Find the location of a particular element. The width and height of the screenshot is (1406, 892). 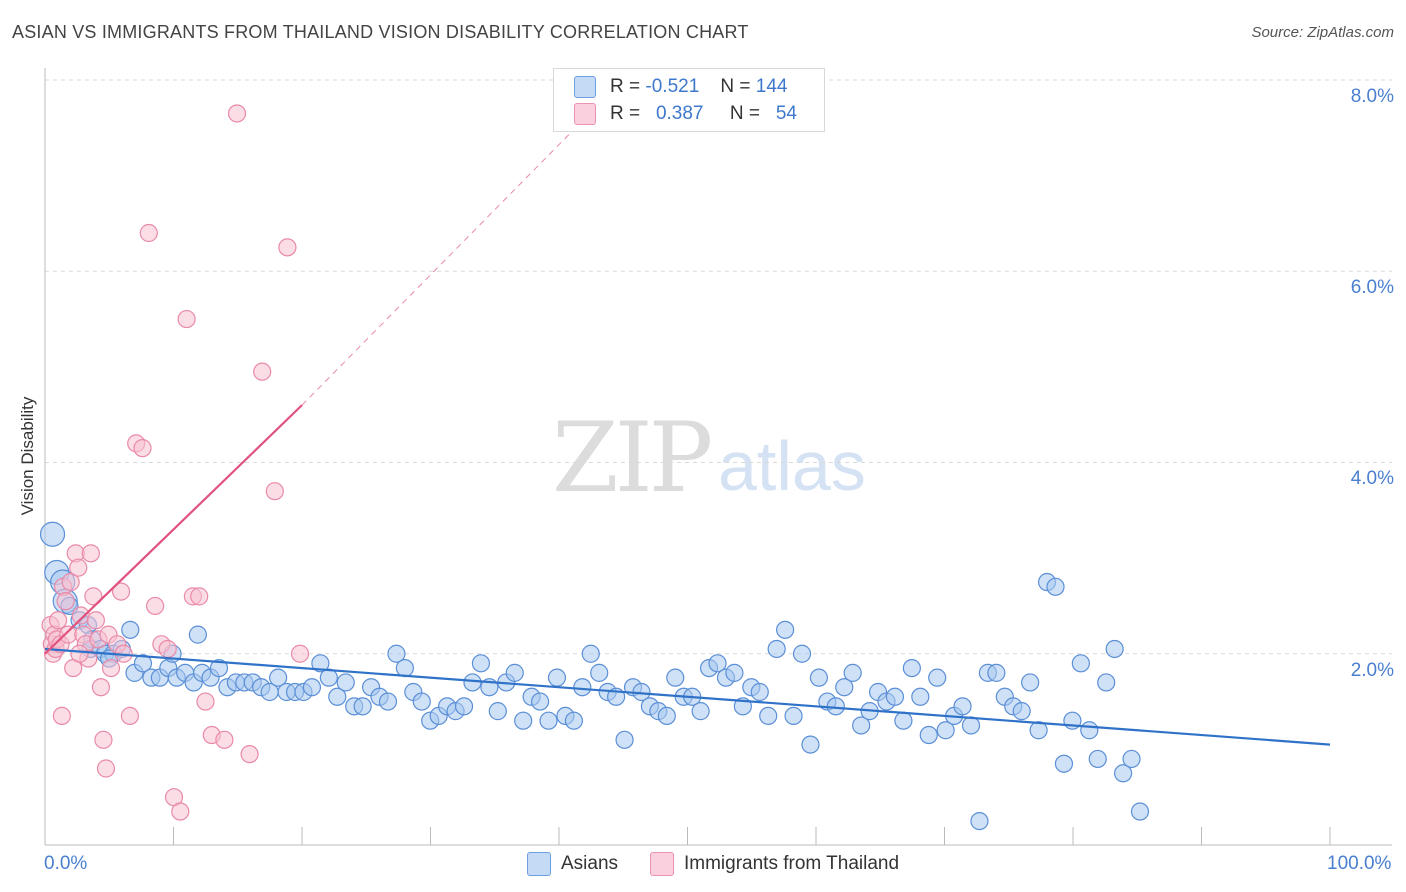

legend-label-asians: Asians is located at coordinates (590, 863).